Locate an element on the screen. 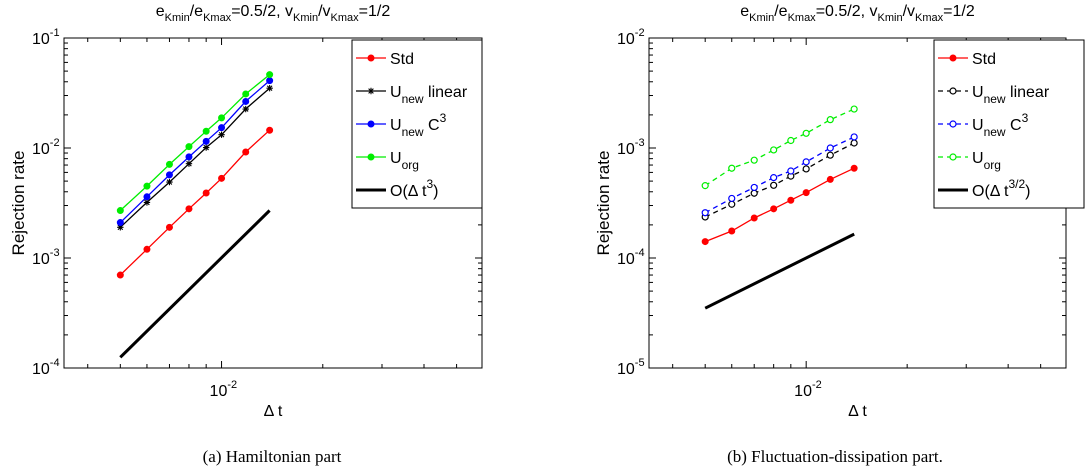  legend-entry: Uorg is located at coordinates (387, 161).